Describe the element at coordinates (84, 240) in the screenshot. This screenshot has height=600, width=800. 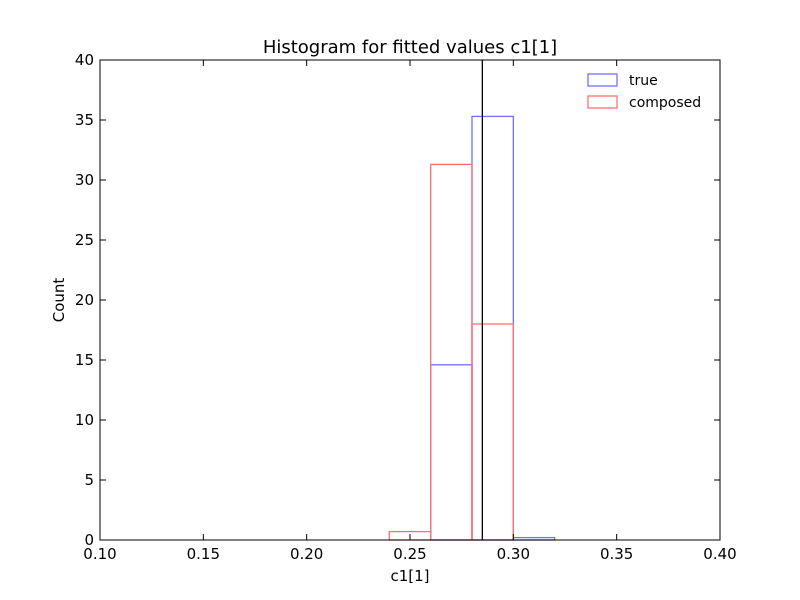
I see `y-tick-label-5: 25` at that location.